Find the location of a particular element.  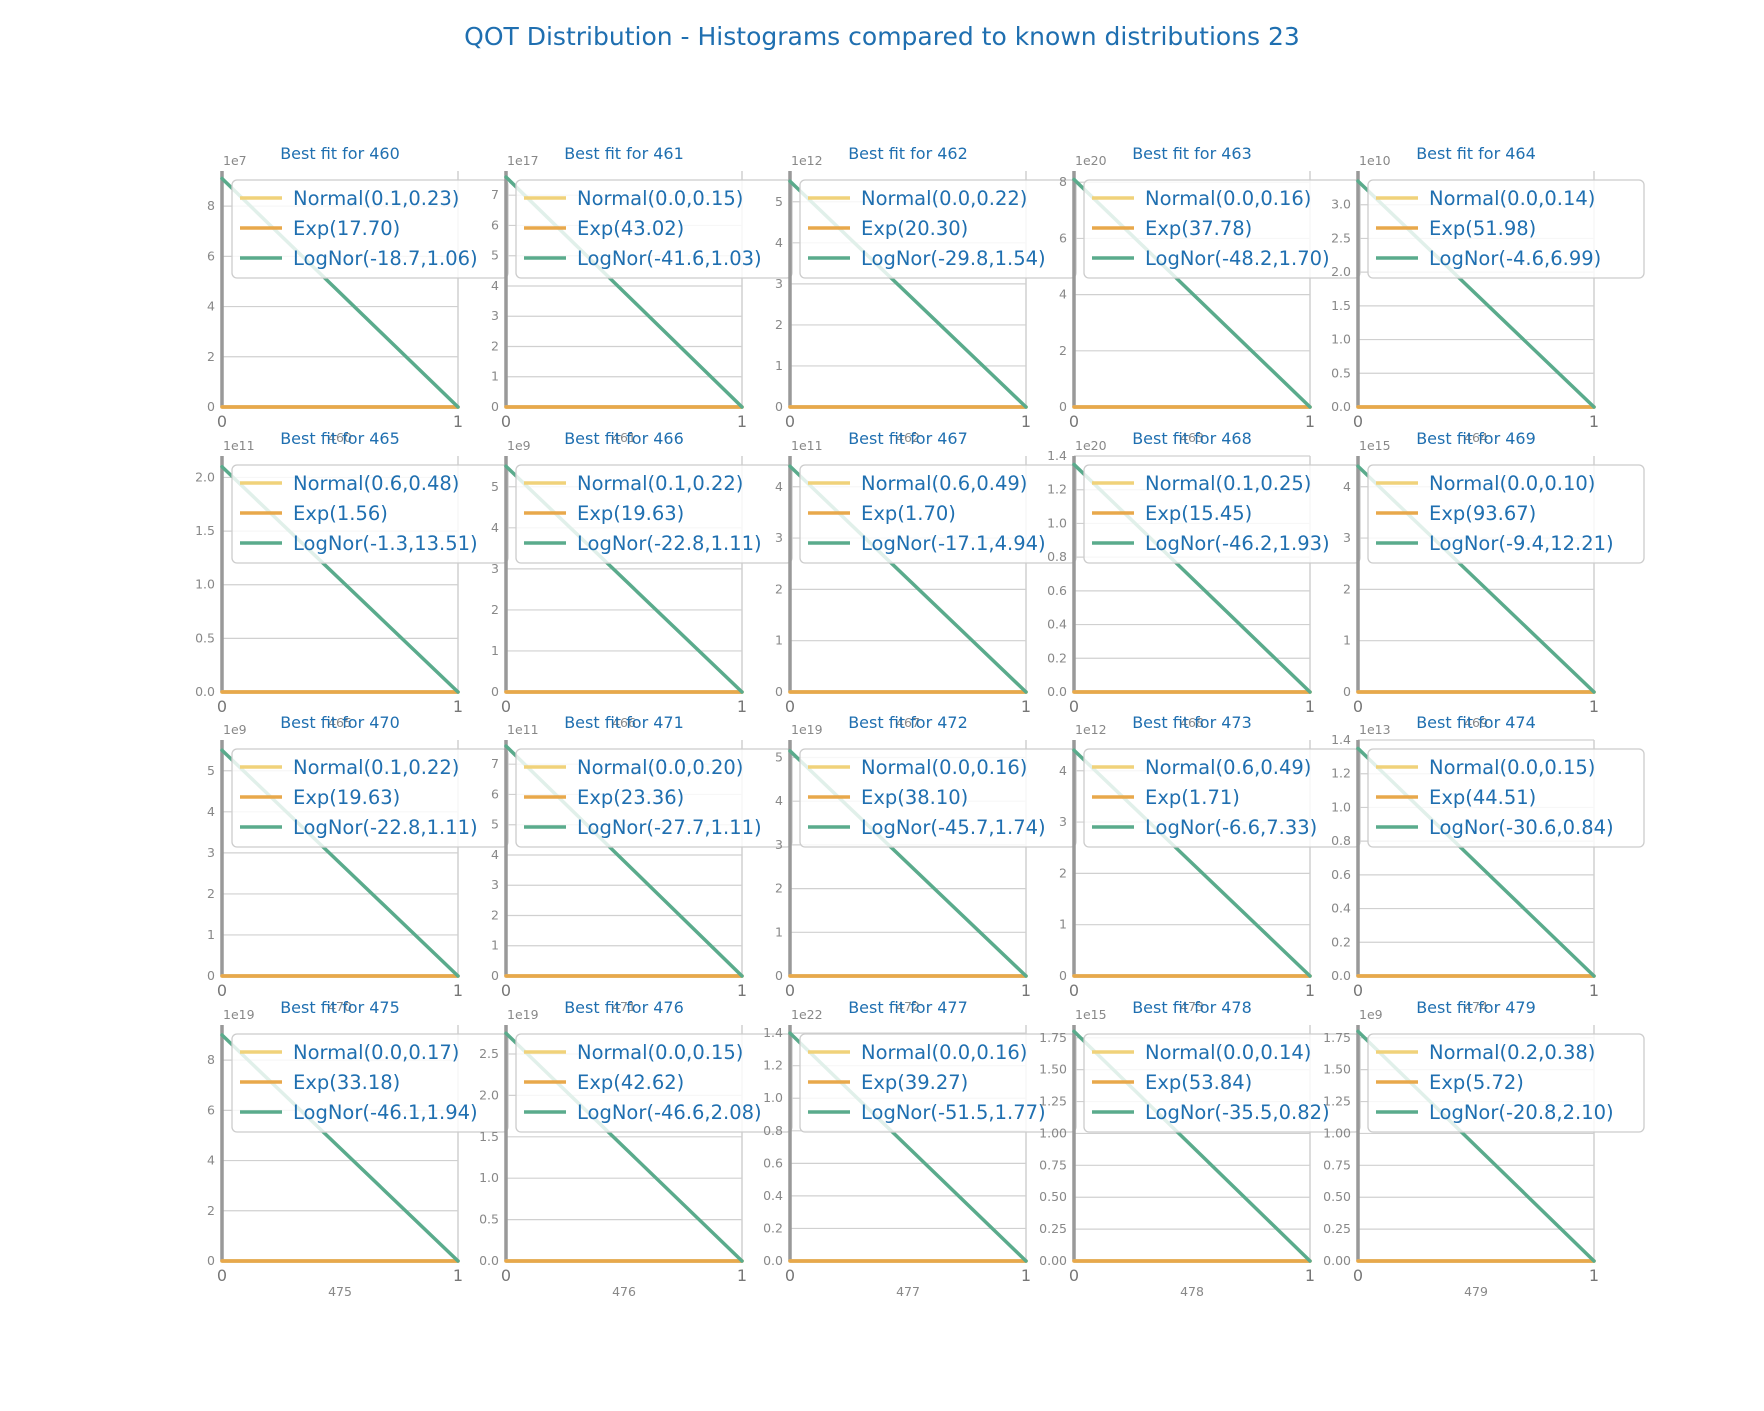

subplot-4-ytick-label: 3.0 is located at coordinates (1341, 204).